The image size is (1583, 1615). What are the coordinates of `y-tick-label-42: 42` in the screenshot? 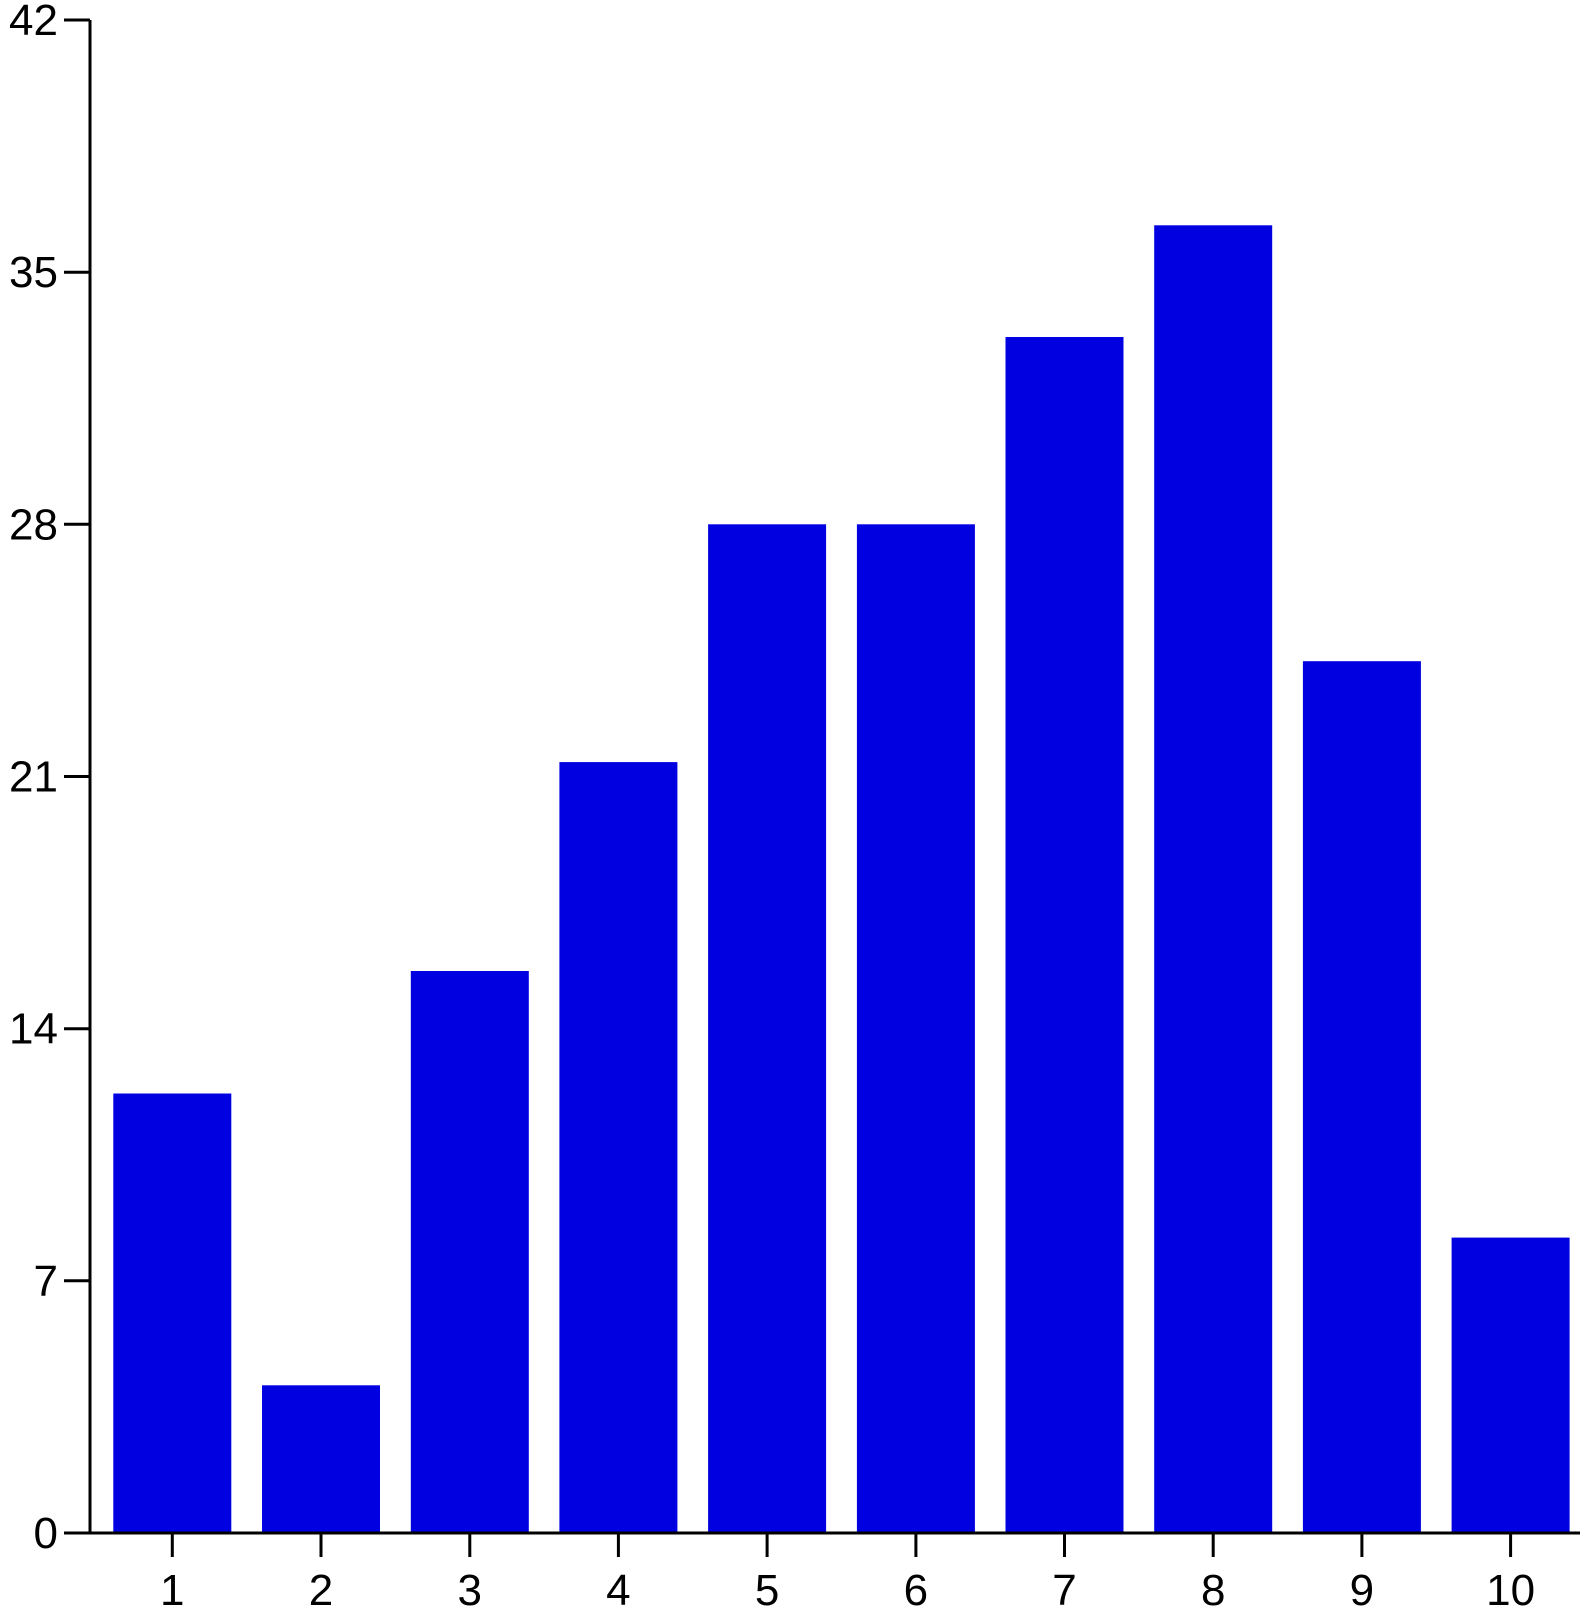 It's located at (33, 22).